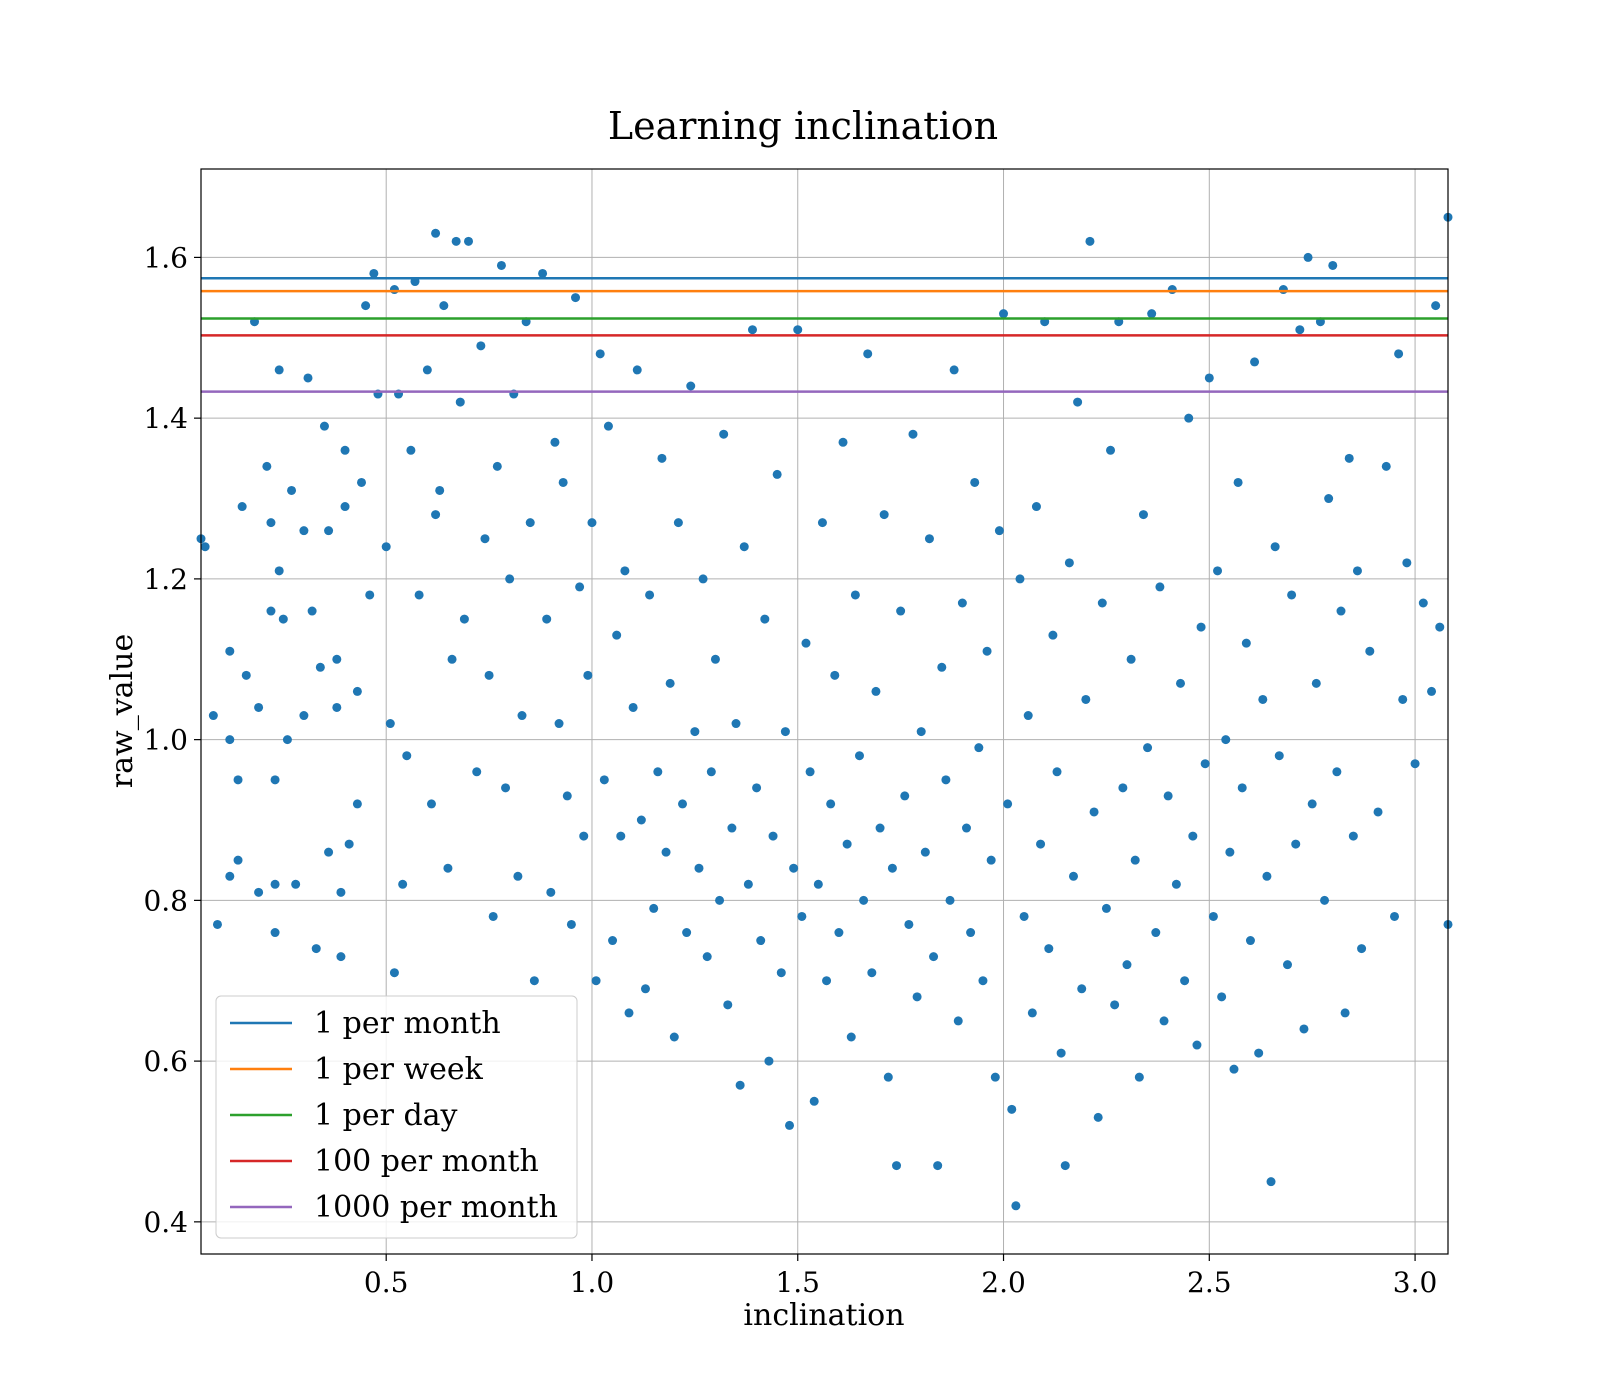 This screenshot has height=1400, width=1600. What do you see at coordinates (900, 1276) in the screenshot?
I see `x-axis-ticks: 0.5 1.0 1.5 2.0 2.5 3.0` at bounding box center [900, 1276].